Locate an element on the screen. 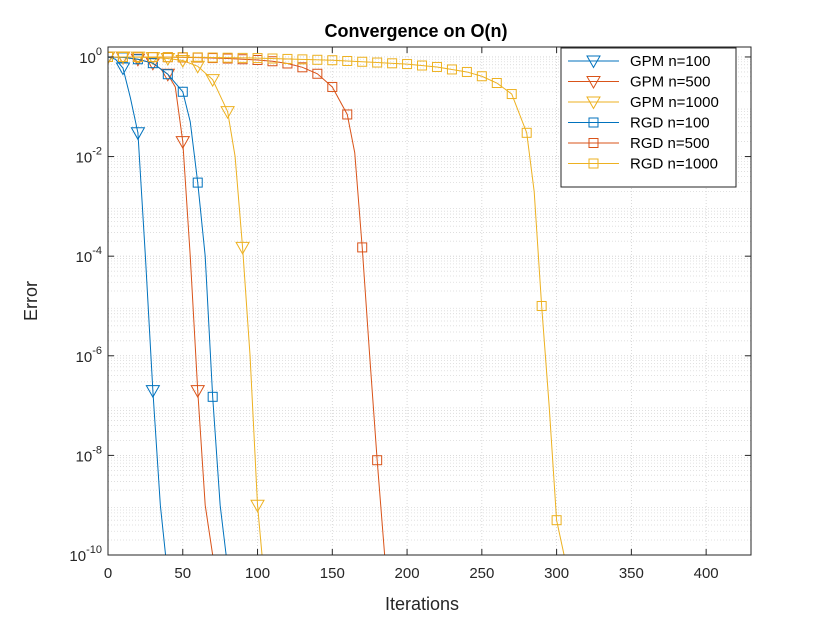  x-tick-label: 300 is located at coordinates (556, 573).